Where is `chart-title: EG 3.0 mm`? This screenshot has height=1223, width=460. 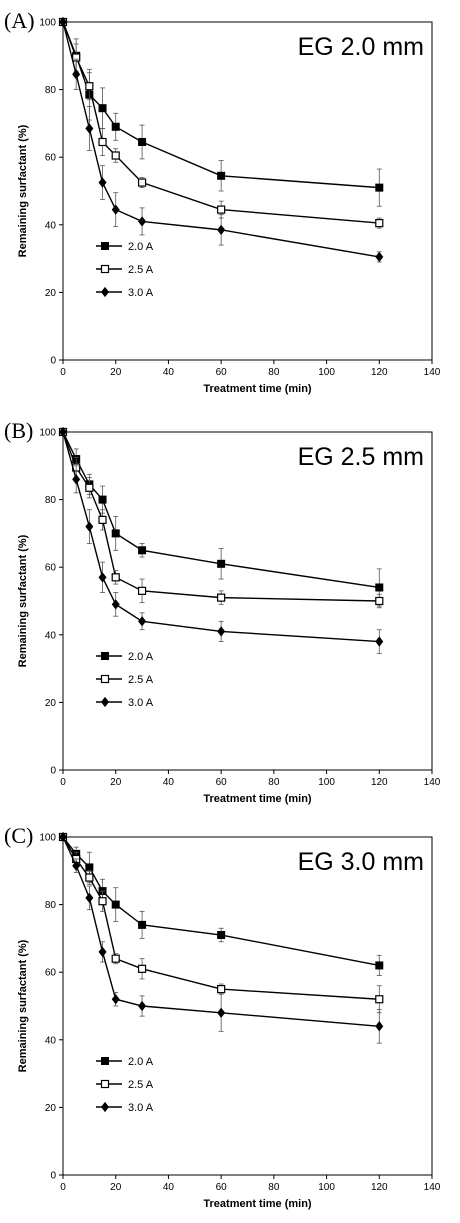
chart-title: EG 3.0 mm is located at coordinates (361, 862).